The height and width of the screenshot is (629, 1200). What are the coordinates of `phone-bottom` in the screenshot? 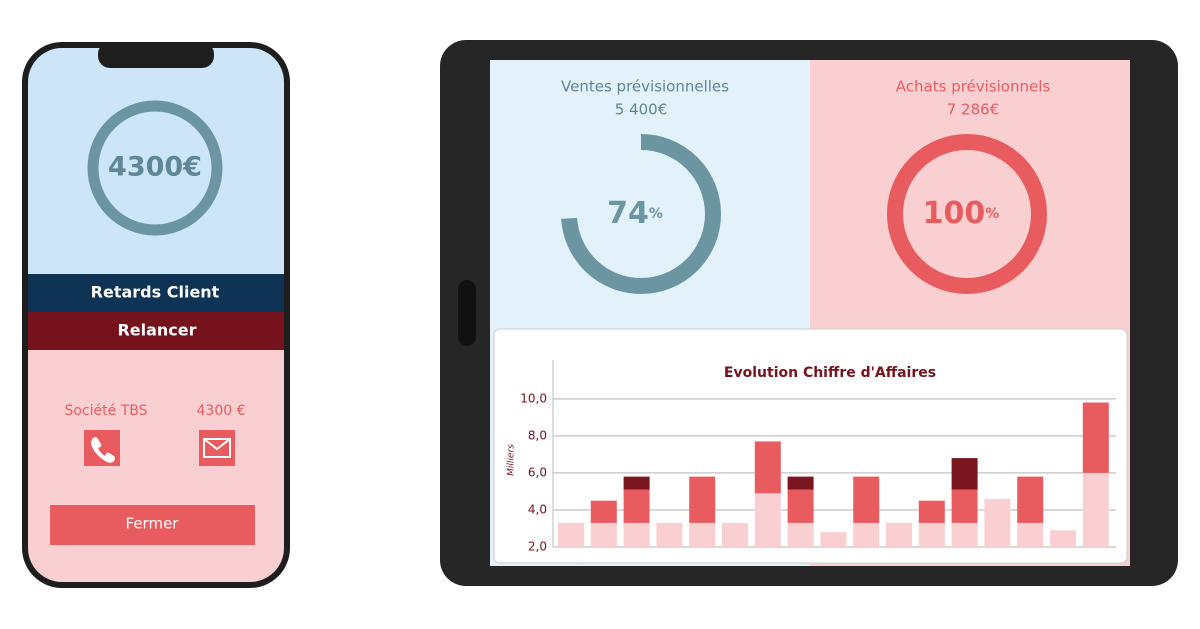 It's located at (156, 466).